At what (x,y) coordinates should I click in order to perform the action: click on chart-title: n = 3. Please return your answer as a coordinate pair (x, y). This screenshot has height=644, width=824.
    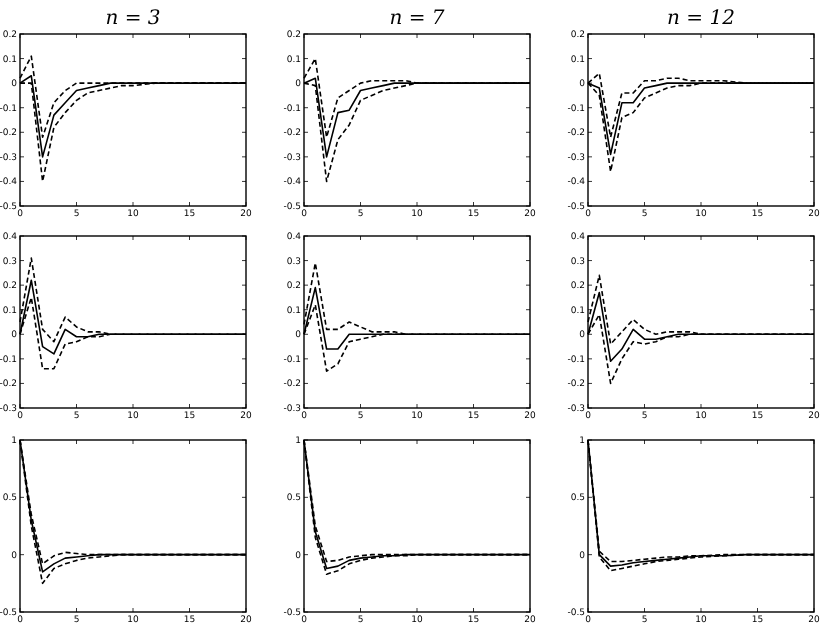
    Looking at the image, I should click on (133, 19).